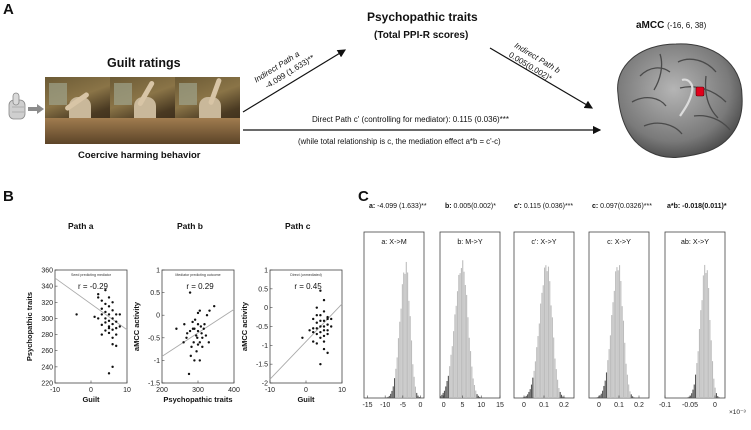  What do you see at coordinates (700, 91) in the screenshot?
I see `roi-marker` at bounding box center [700, 91].